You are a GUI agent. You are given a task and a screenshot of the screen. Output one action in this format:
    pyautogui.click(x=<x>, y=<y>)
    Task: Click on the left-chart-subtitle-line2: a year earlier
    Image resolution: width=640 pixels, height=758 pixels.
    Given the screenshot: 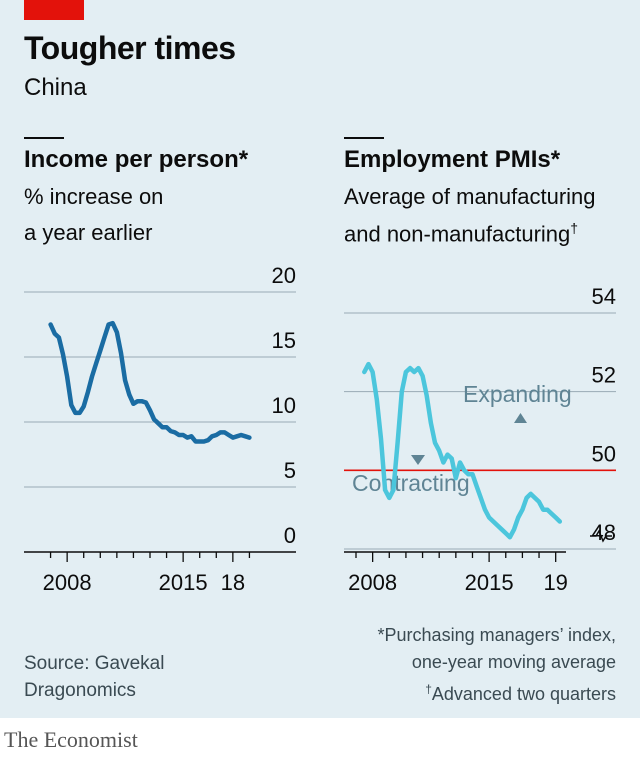 What is the action you would take?
    pyautogui.click(x=88, y=232)
    